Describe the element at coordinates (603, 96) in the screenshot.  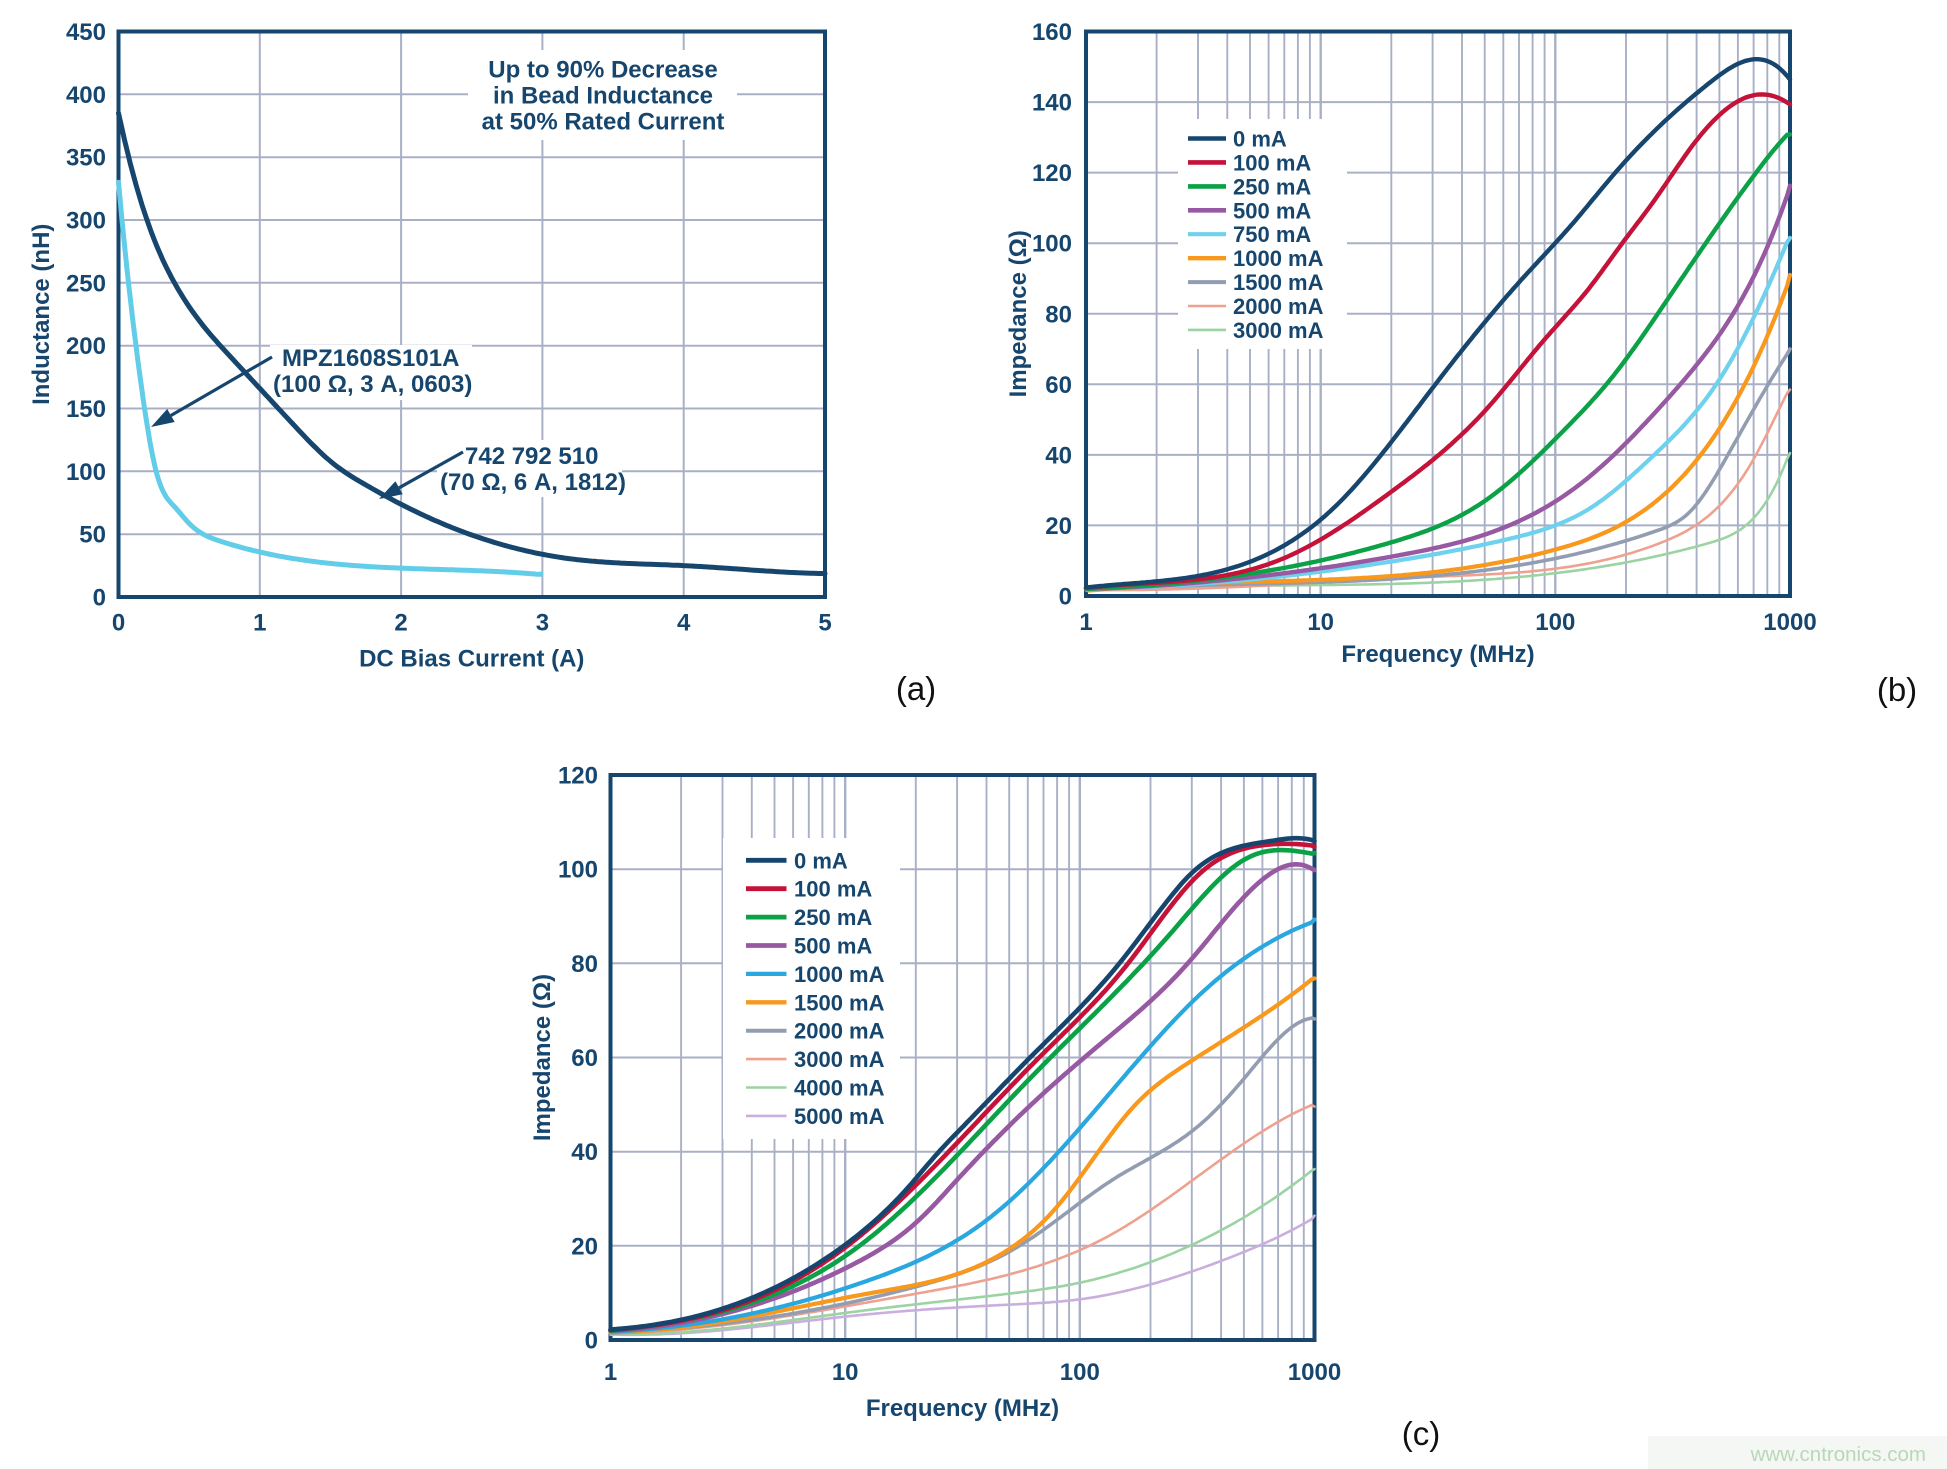
I see `svg-text: in Bead Inductance` at that location.